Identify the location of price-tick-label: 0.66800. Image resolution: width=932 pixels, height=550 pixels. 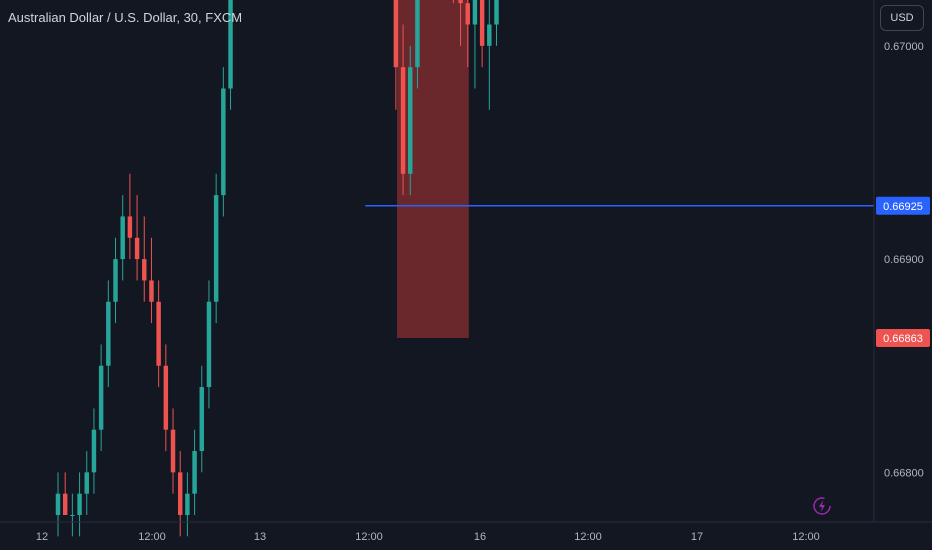
(904, 473).